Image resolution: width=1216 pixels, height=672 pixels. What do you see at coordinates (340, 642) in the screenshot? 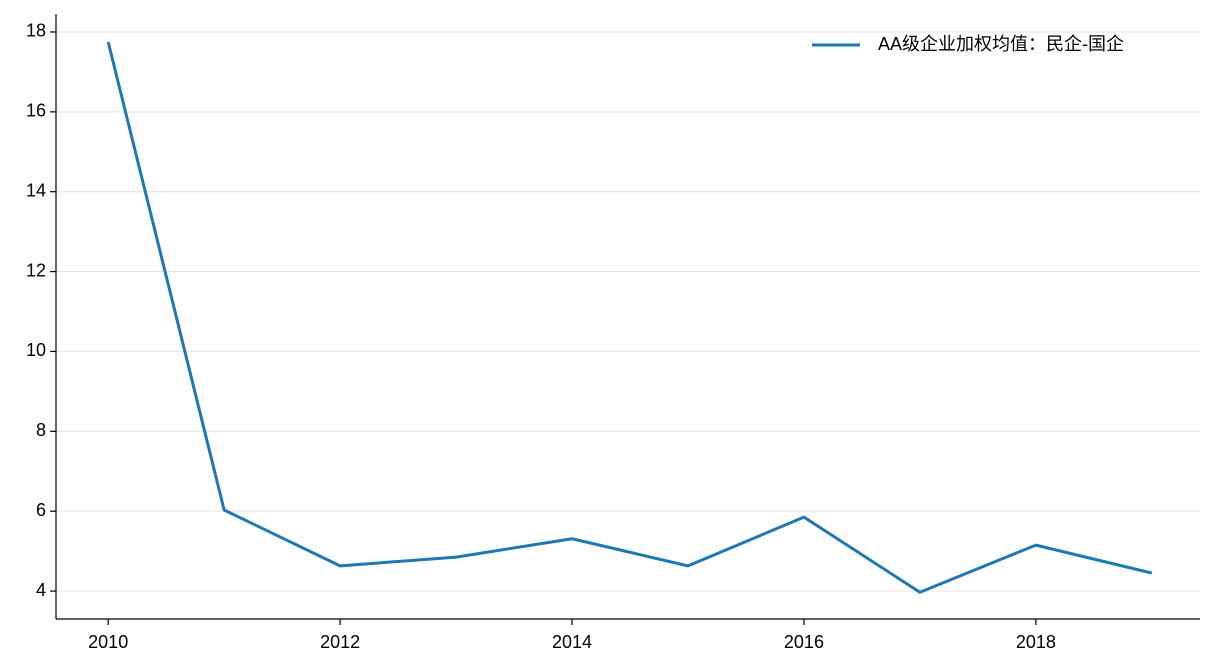
I see `x-tick-label: 2012` at bounding box center [340, 642].